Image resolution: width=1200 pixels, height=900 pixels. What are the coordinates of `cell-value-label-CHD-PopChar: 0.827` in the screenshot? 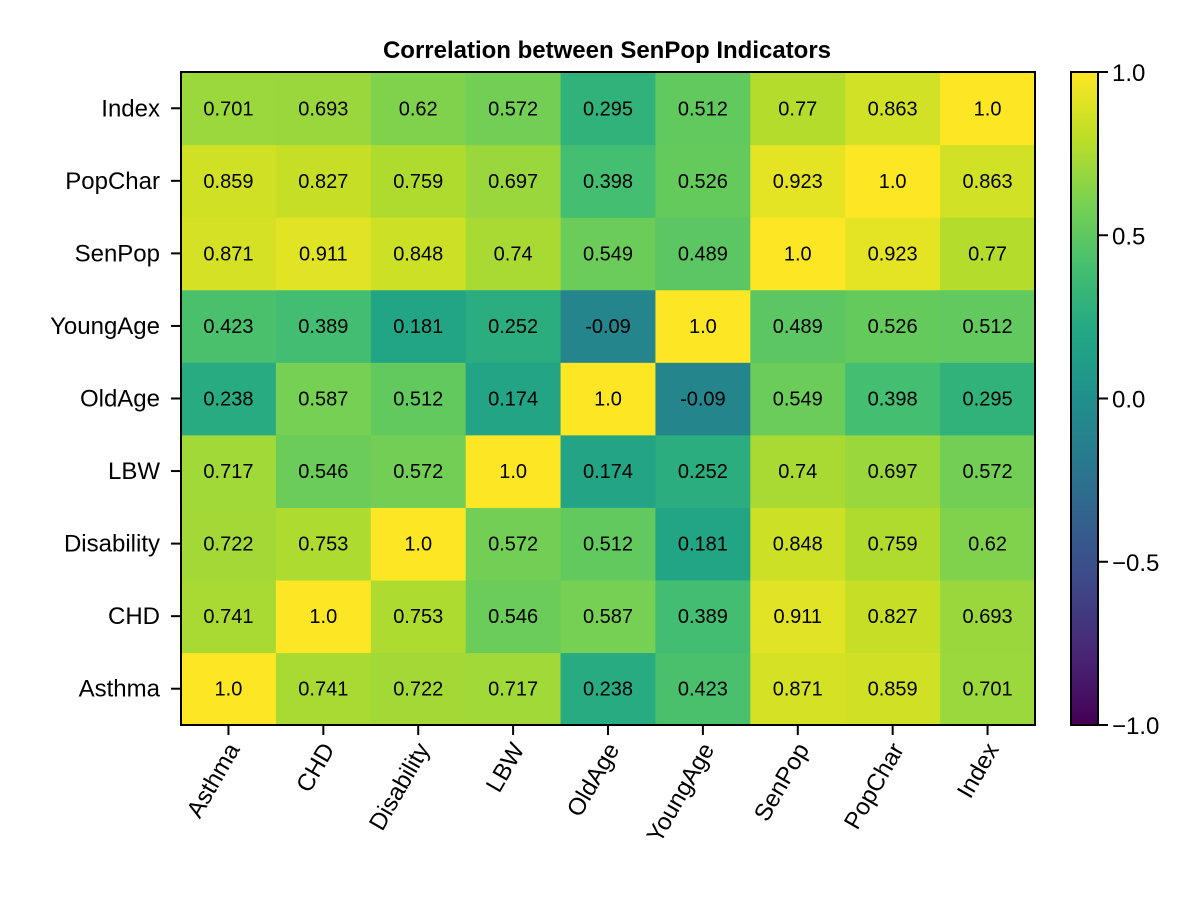 It's located at (893, 617).